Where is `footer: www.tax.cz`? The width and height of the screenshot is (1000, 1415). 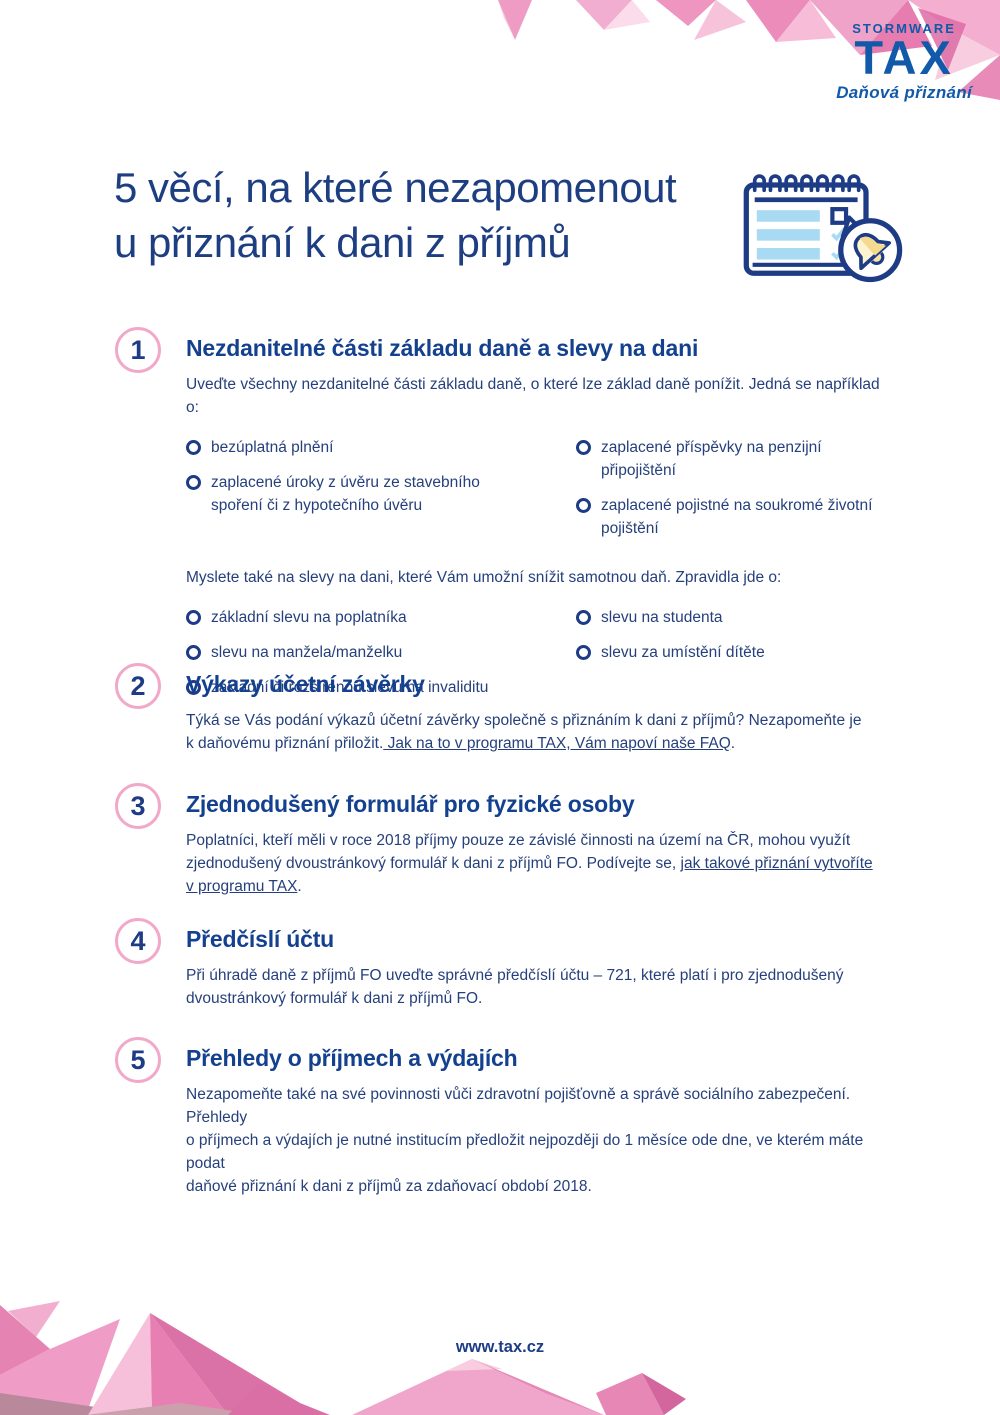 footer: www.tax.cz is located at coordinates (500, 1347).